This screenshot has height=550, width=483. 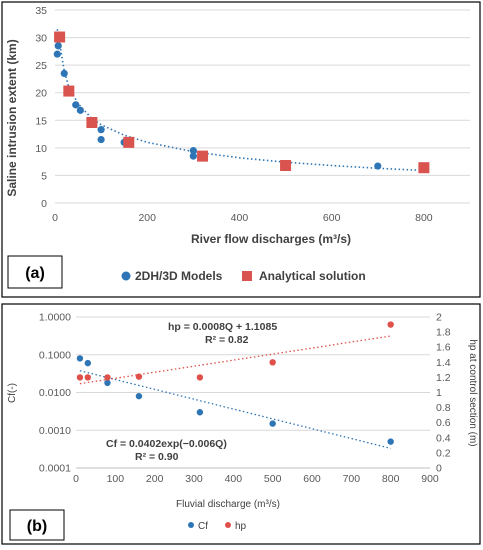 I want to click on y-right-tick-label-b: 1.2, so click(x=443, y=378).